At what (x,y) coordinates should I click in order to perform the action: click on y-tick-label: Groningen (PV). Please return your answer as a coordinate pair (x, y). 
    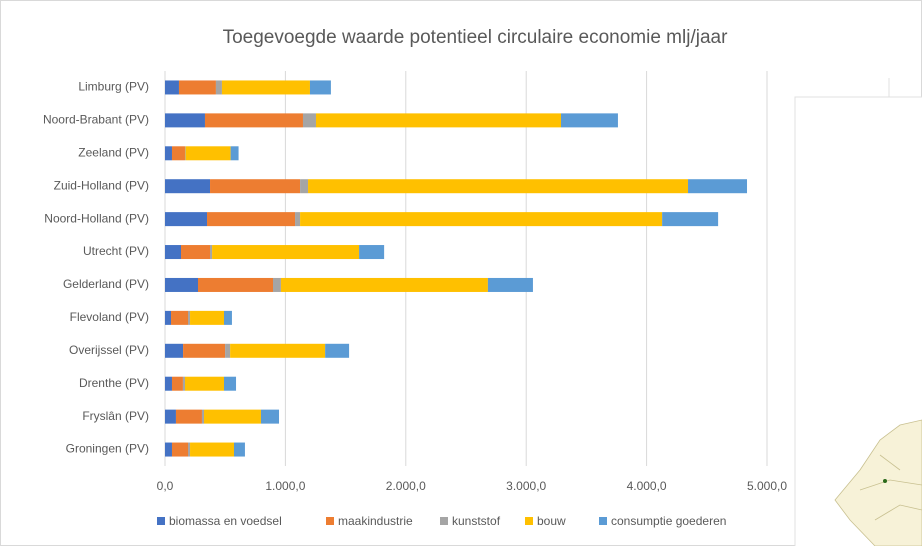
    Looking at the image, I should click on (107, 449).